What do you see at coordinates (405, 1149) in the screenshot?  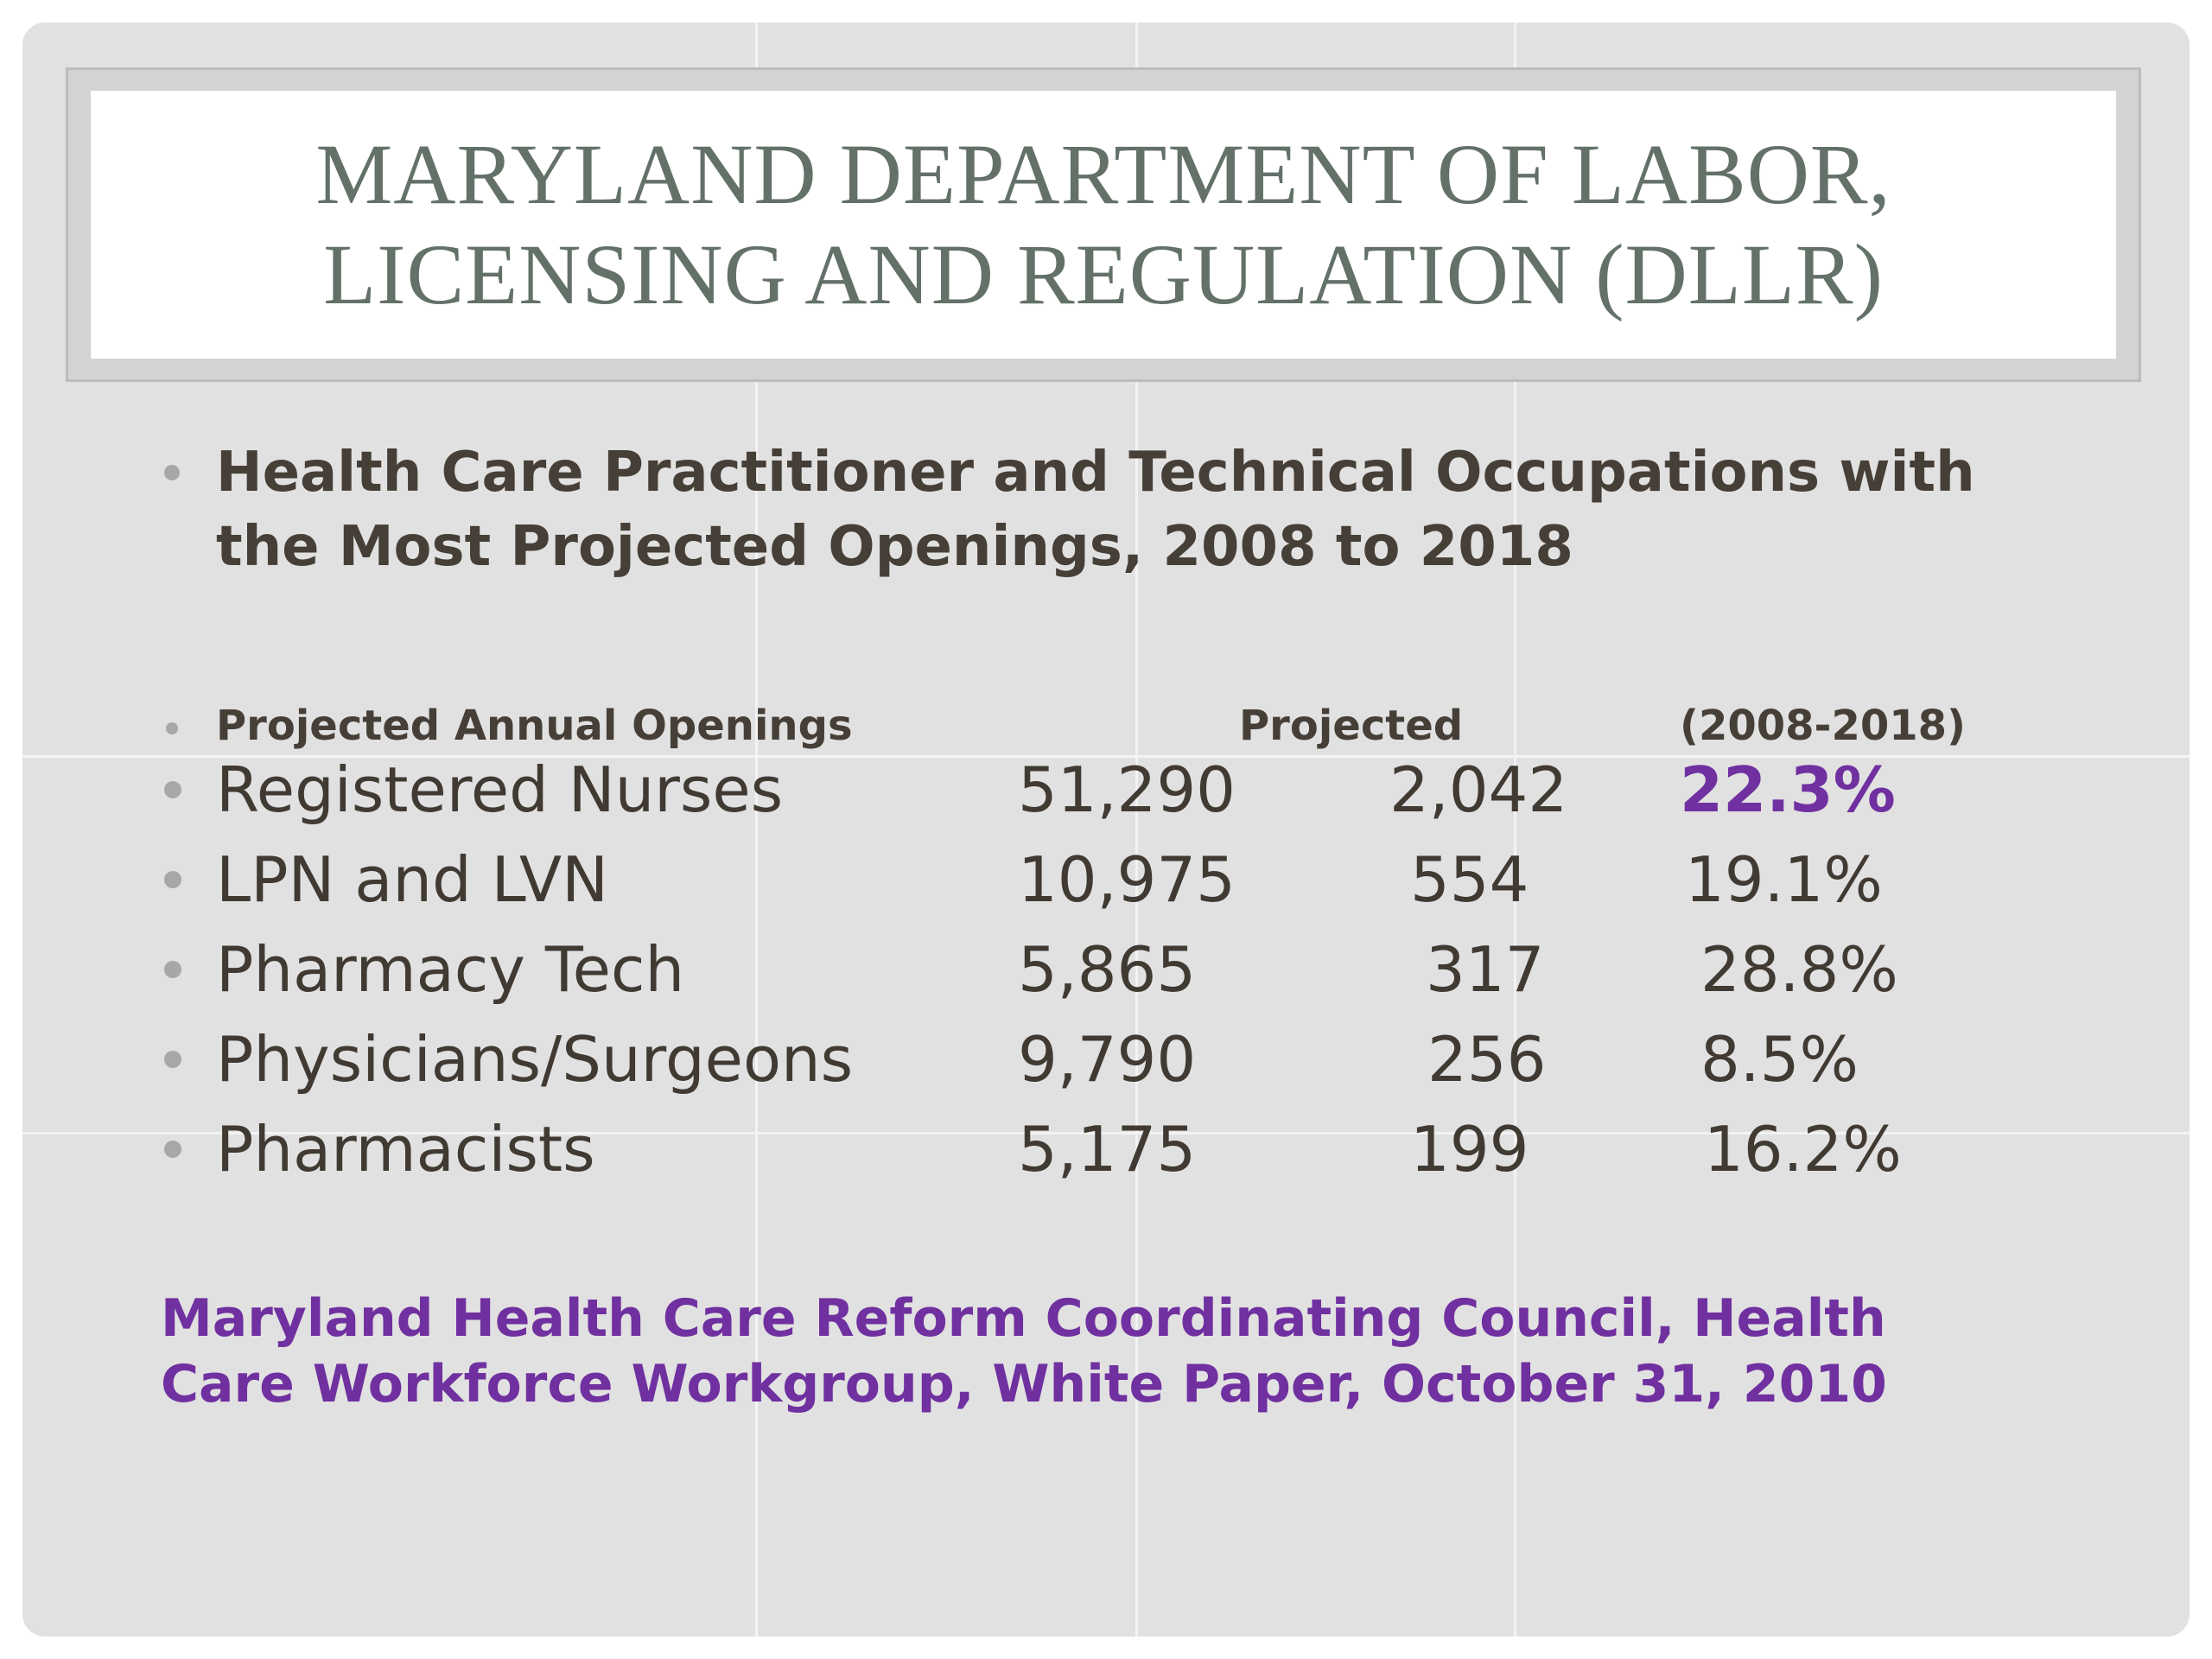 I see `occupation-name: Pharmacists` at bounding box center [405, 1149].